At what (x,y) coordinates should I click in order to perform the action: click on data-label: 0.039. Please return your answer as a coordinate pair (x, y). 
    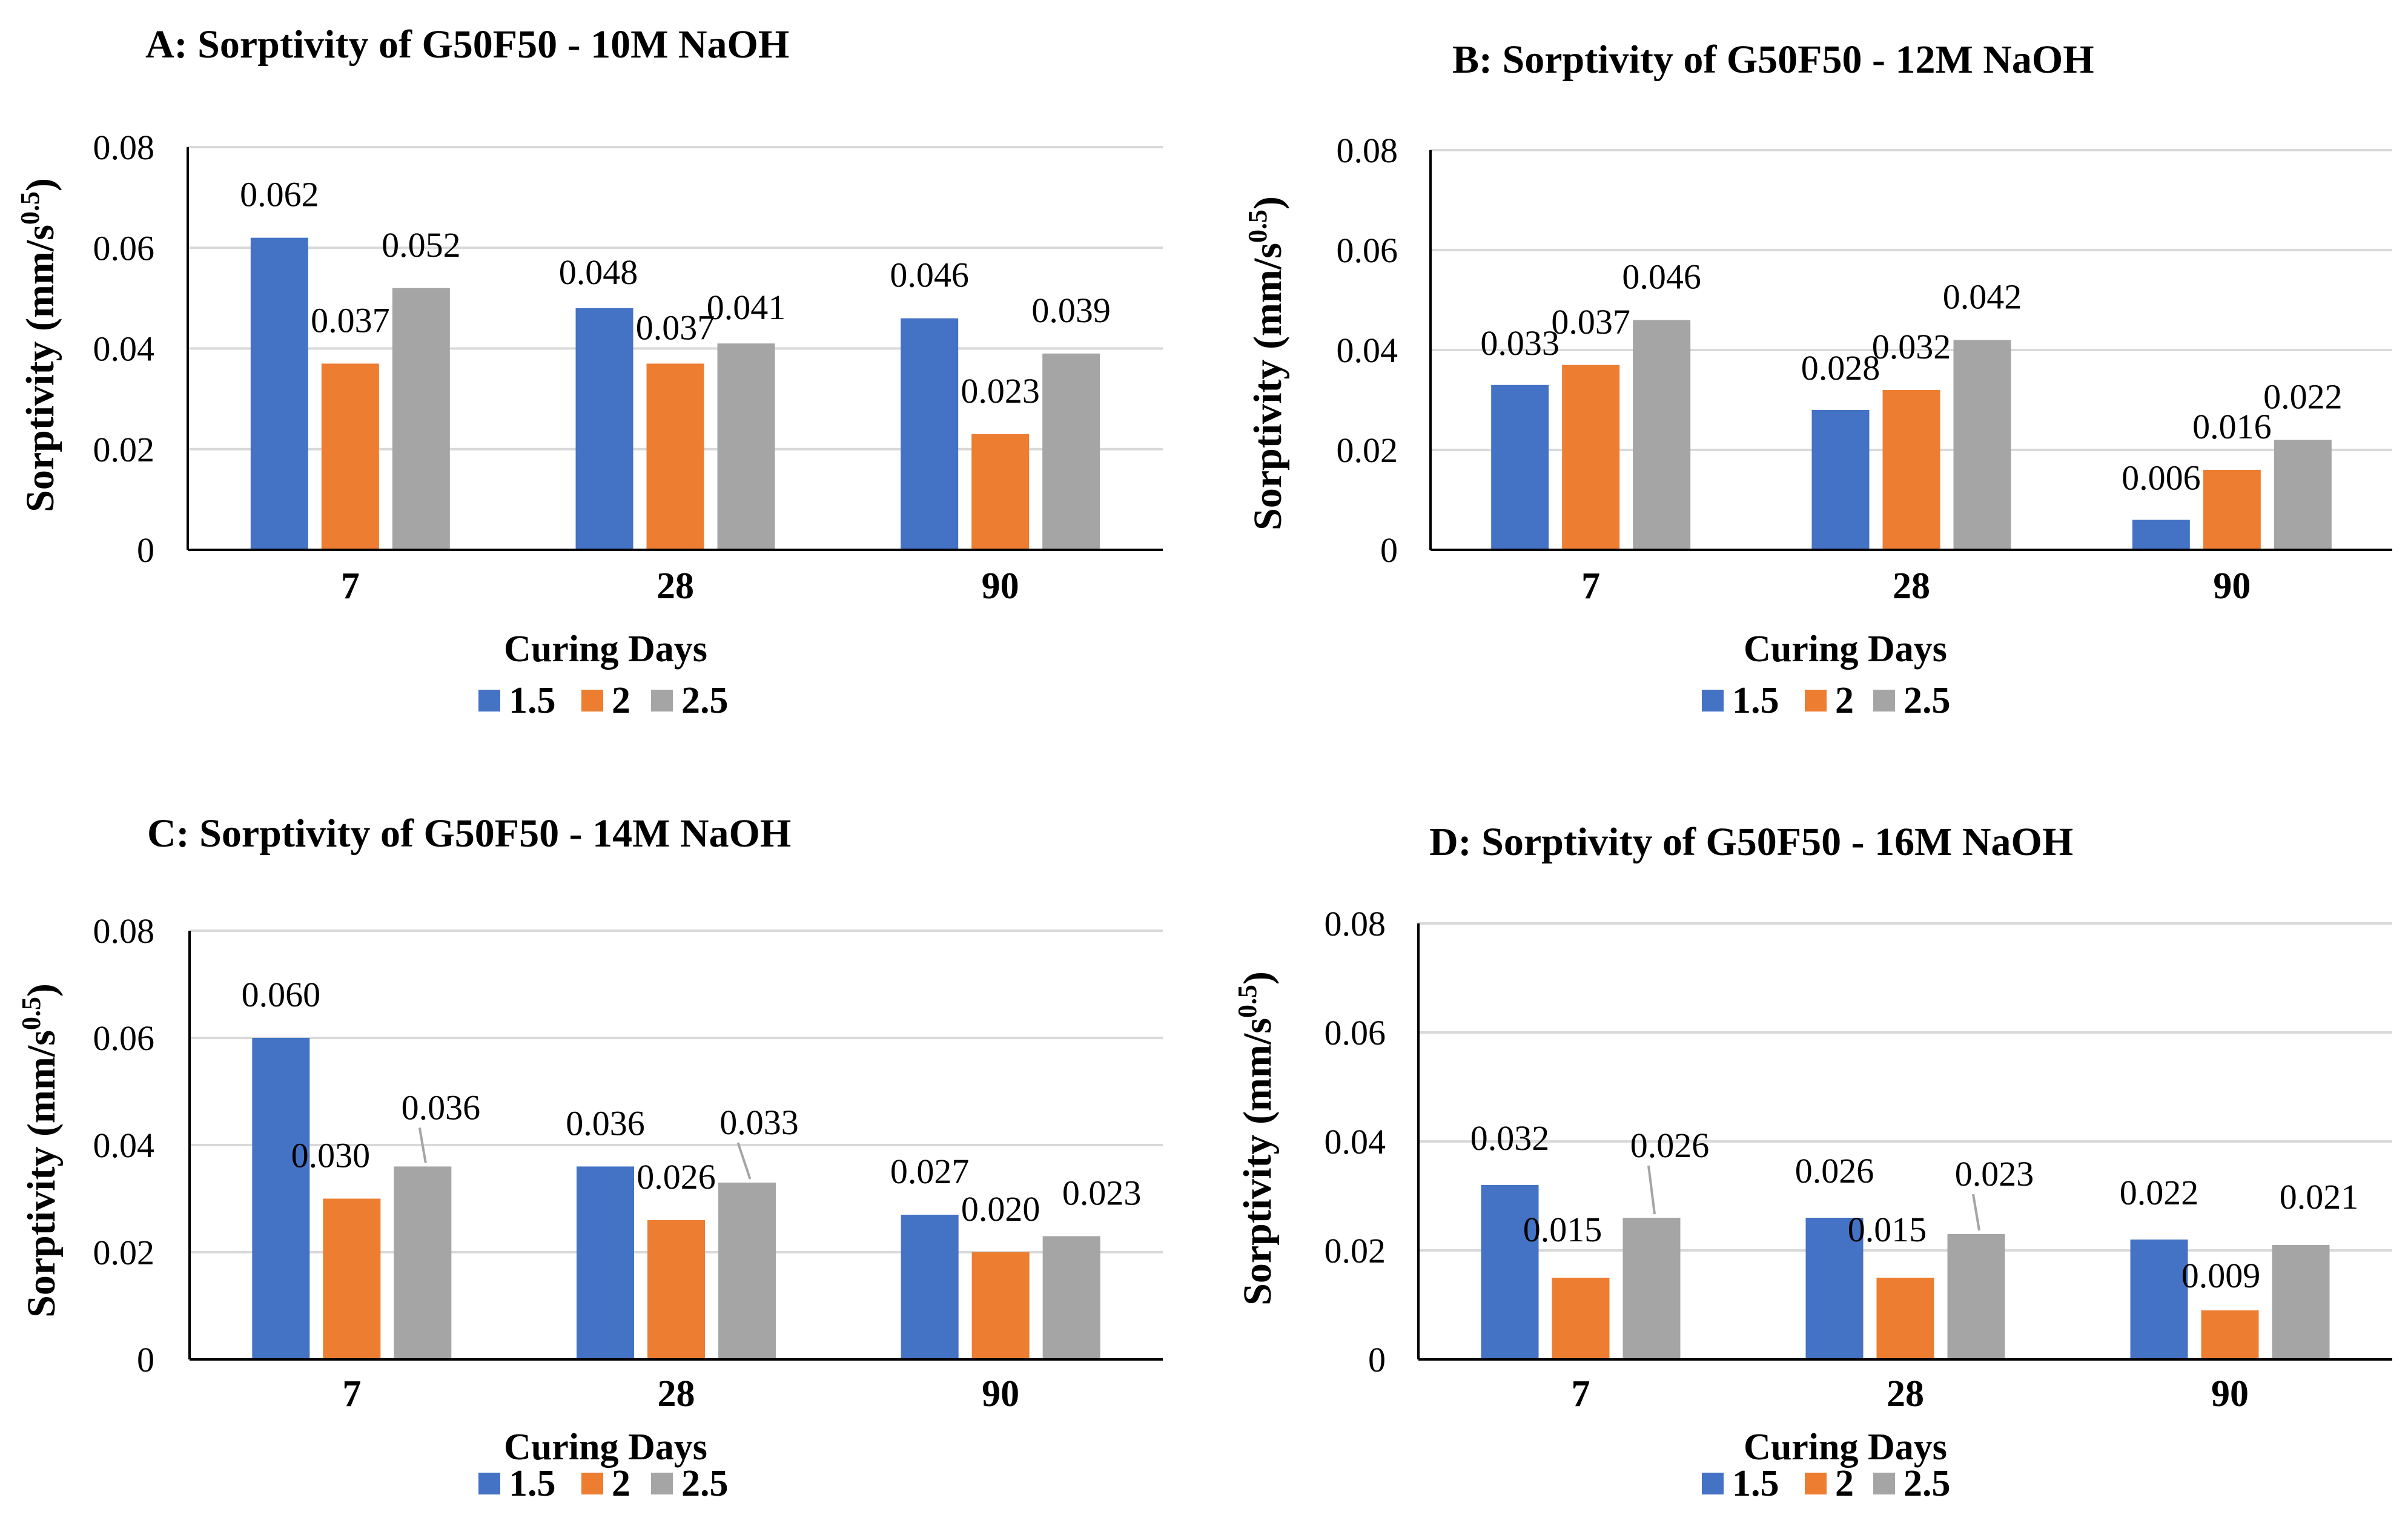
    Looking at the image, I should click on (1071, 310).